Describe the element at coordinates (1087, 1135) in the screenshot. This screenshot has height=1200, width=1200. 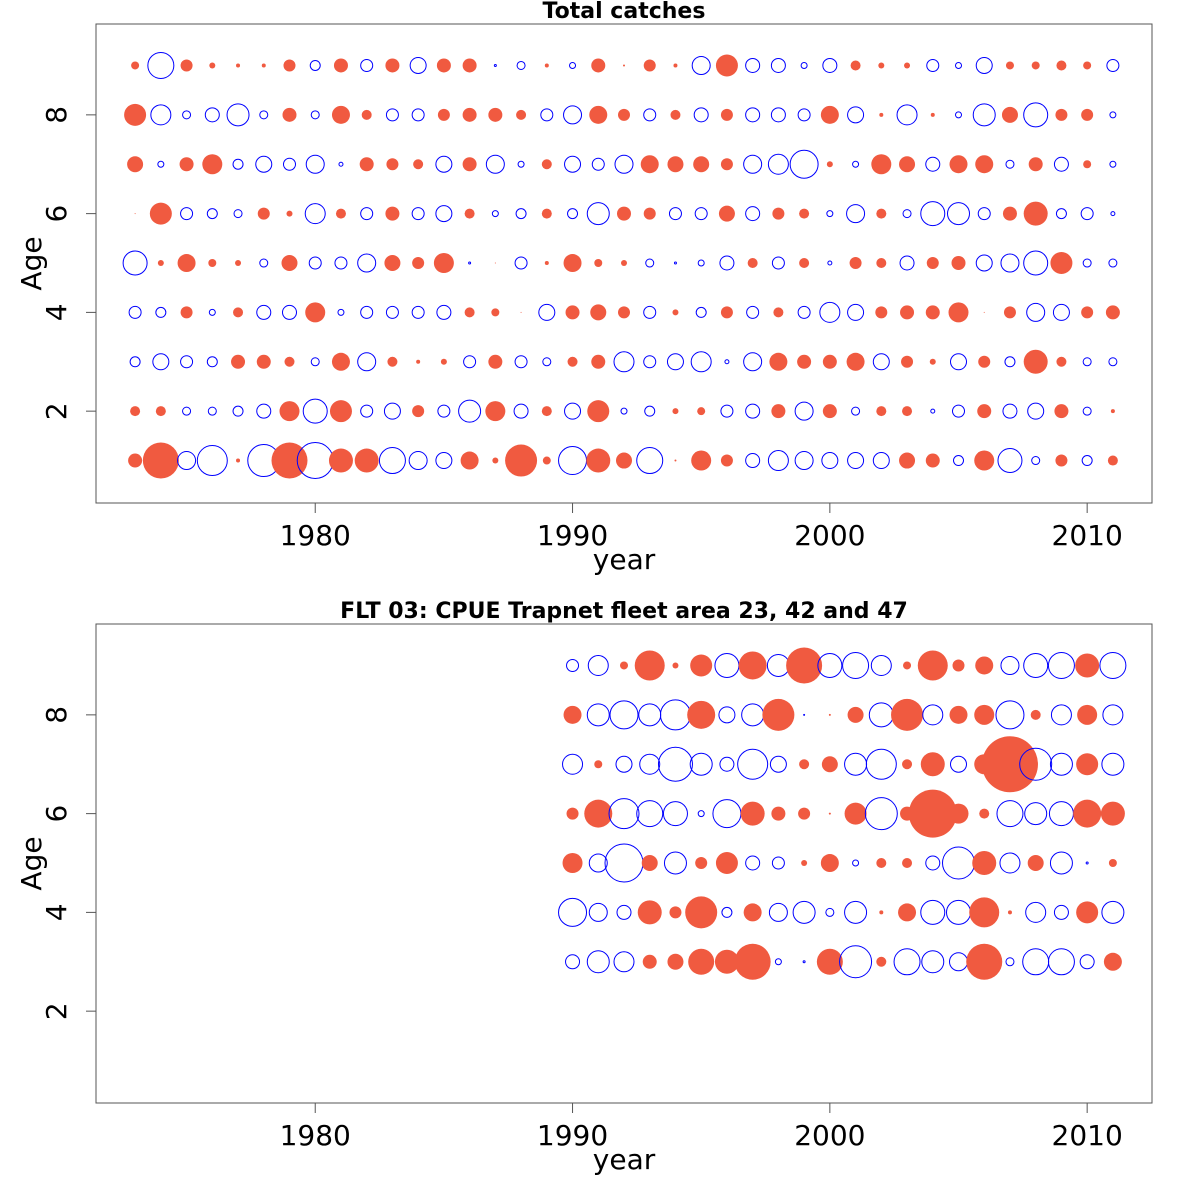
I see `x-tick-label: 2010` at that location.